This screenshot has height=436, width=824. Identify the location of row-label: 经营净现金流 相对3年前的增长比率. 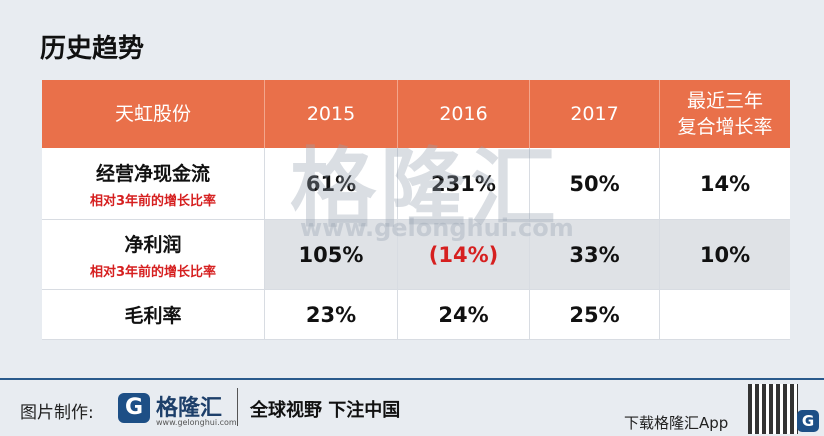
(153, 184).